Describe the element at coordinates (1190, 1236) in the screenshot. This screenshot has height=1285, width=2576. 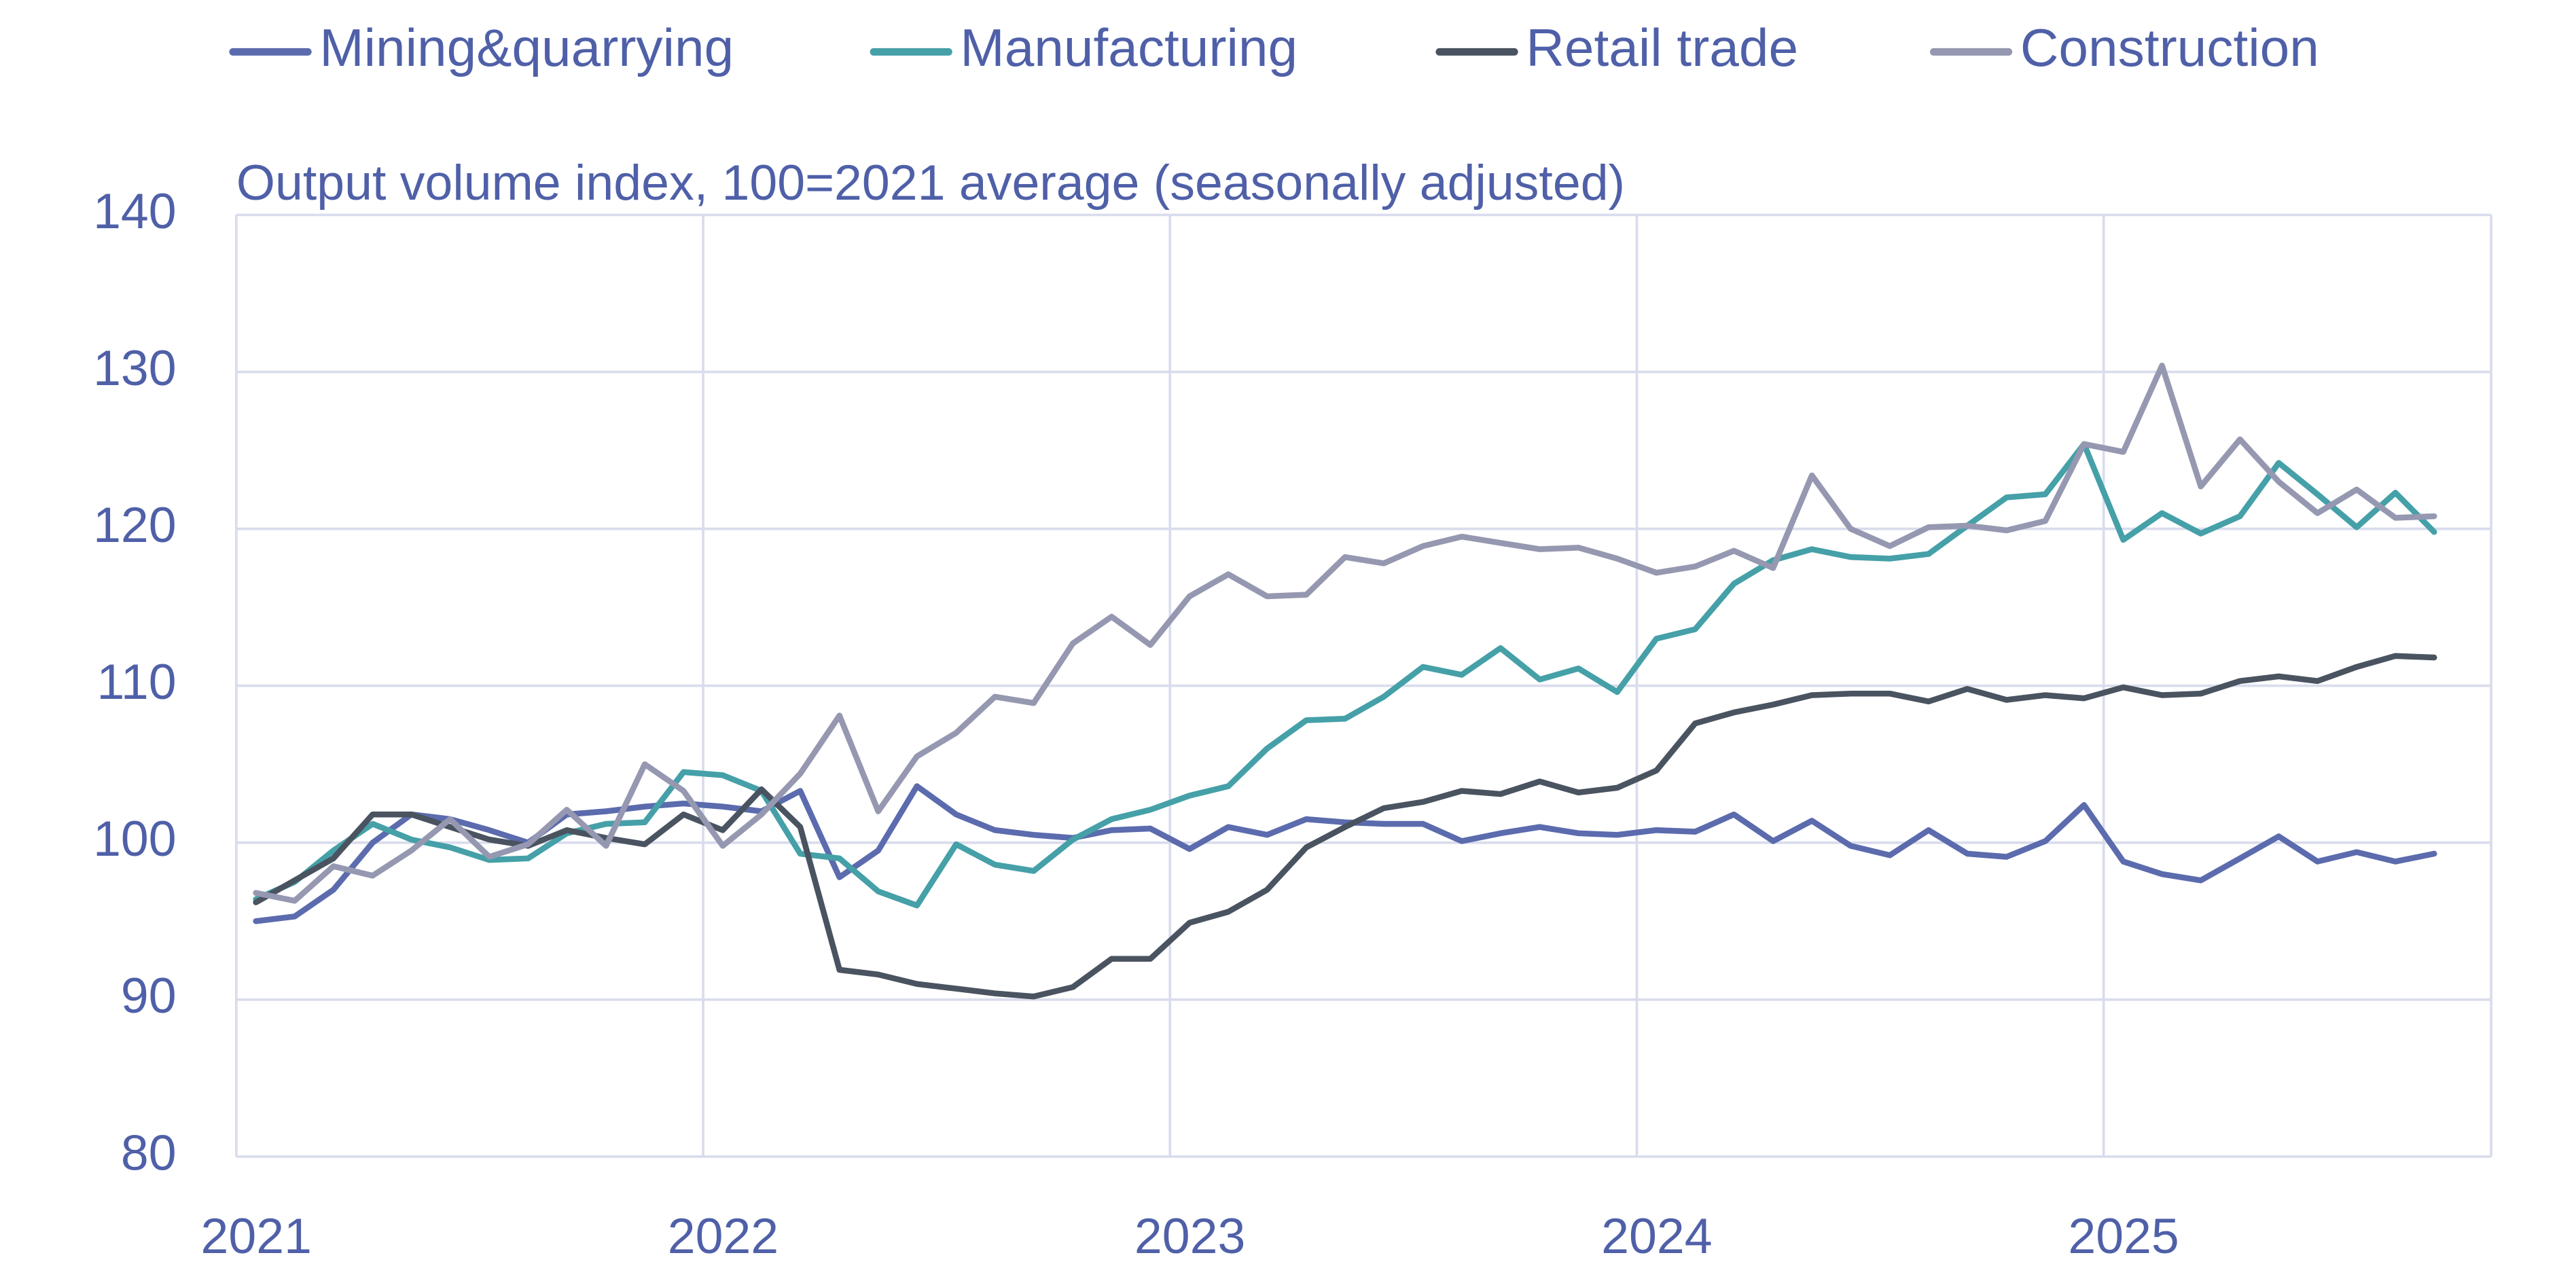
I see `x-tick-label: 2023` at that location.